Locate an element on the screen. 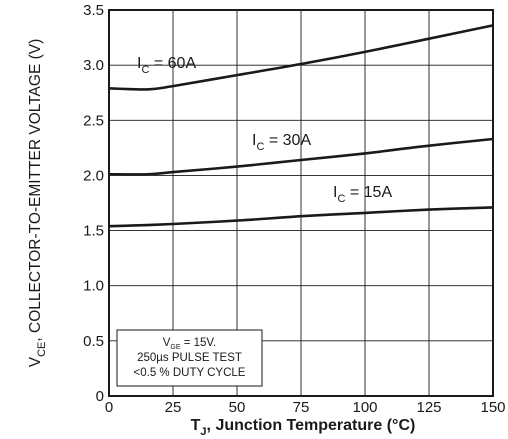 The width and height of the screenshot is (508, 439). curve-label-30a-sub: C is located at coordinates (260, 147).